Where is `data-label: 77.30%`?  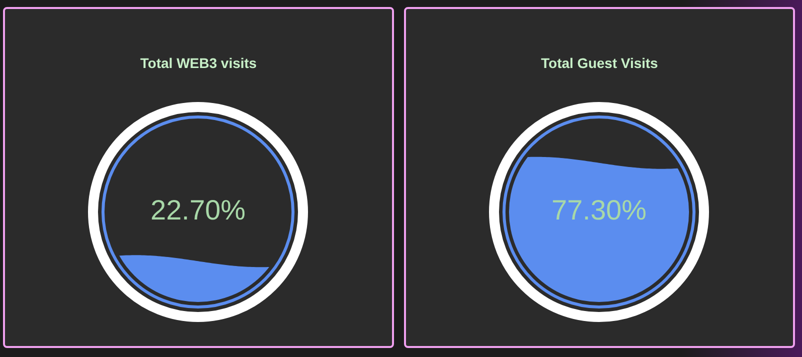 data-label: 77.30% is located at coordinates (599, 210).